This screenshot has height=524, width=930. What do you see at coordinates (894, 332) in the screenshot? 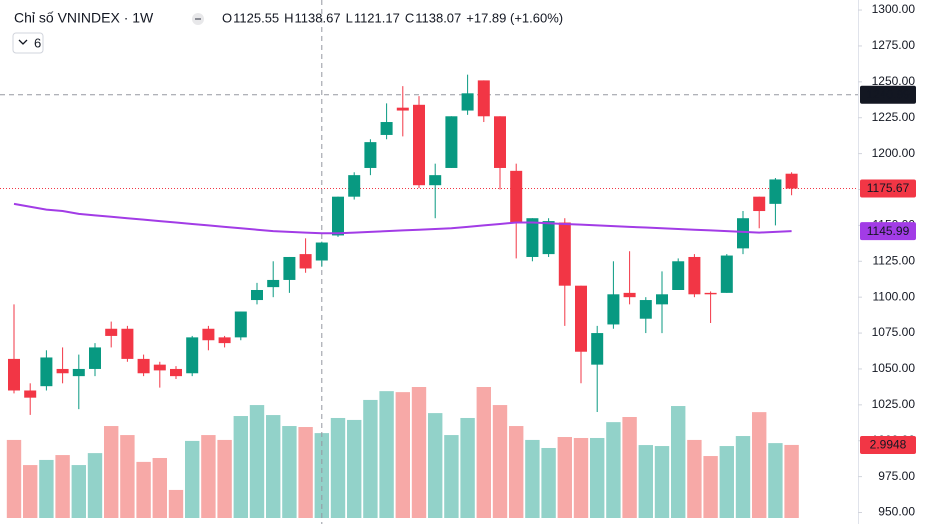
I see `y-tick-label: 1075.00` at bounding box center [894, 332].